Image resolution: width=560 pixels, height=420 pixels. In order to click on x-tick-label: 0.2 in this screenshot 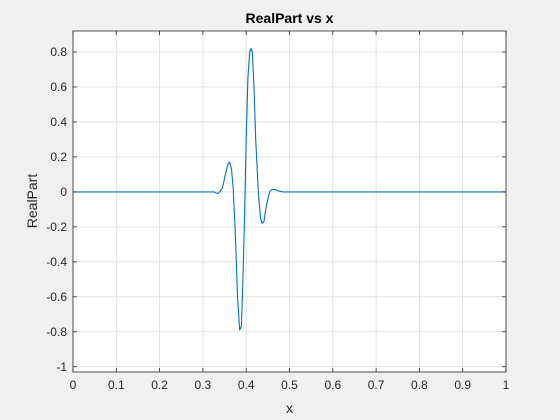, I will do `click(159, 385)`.